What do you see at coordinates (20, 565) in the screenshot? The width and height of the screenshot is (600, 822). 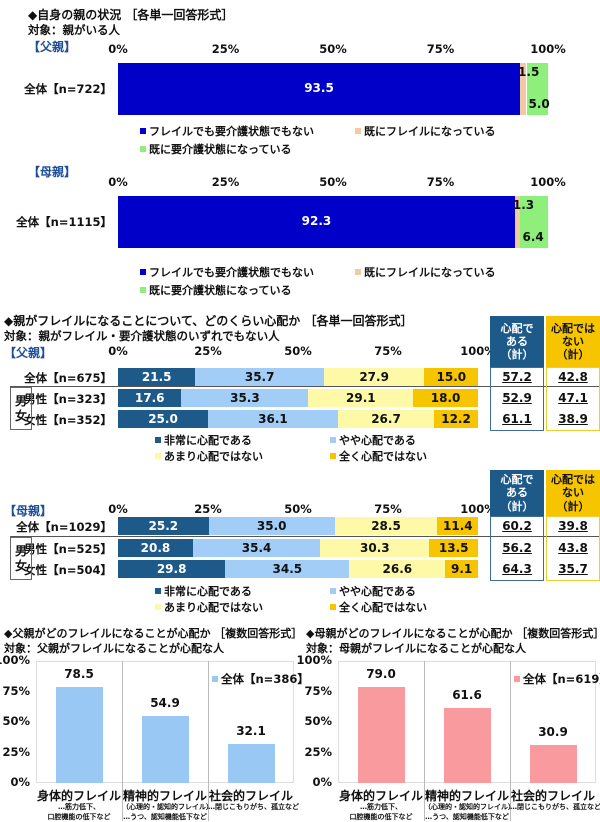 I see `gender-label: 女` at bounding box center [20, 565].